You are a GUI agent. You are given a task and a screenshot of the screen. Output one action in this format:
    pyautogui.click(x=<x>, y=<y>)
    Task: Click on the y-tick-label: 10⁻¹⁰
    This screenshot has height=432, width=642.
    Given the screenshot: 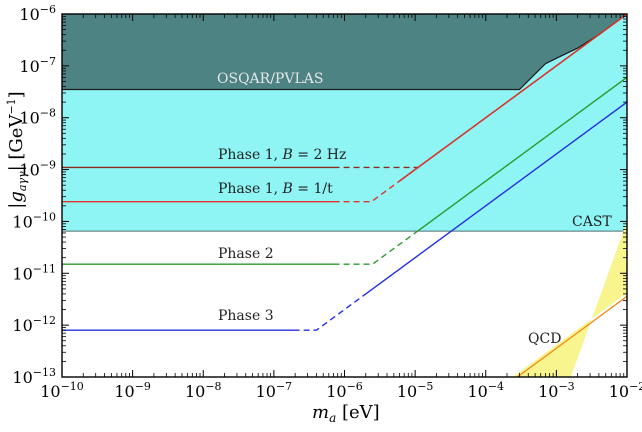 What is the action you would take?
    pyautogui.click(x=34, y=220)
    